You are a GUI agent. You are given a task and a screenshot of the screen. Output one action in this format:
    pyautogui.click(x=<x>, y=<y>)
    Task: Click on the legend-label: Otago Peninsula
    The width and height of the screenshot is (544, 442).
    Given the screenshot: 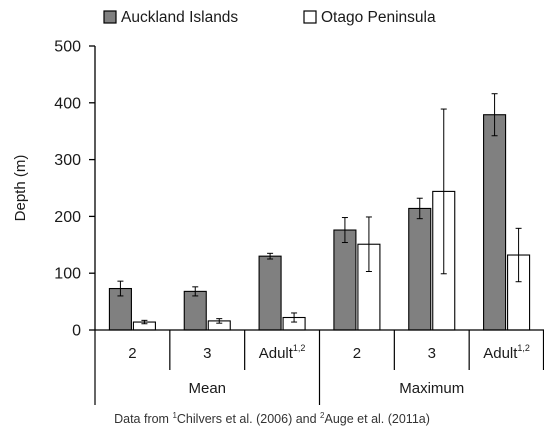 What is the action you would take?
    pyautogui.click(x=378, y=17)
    